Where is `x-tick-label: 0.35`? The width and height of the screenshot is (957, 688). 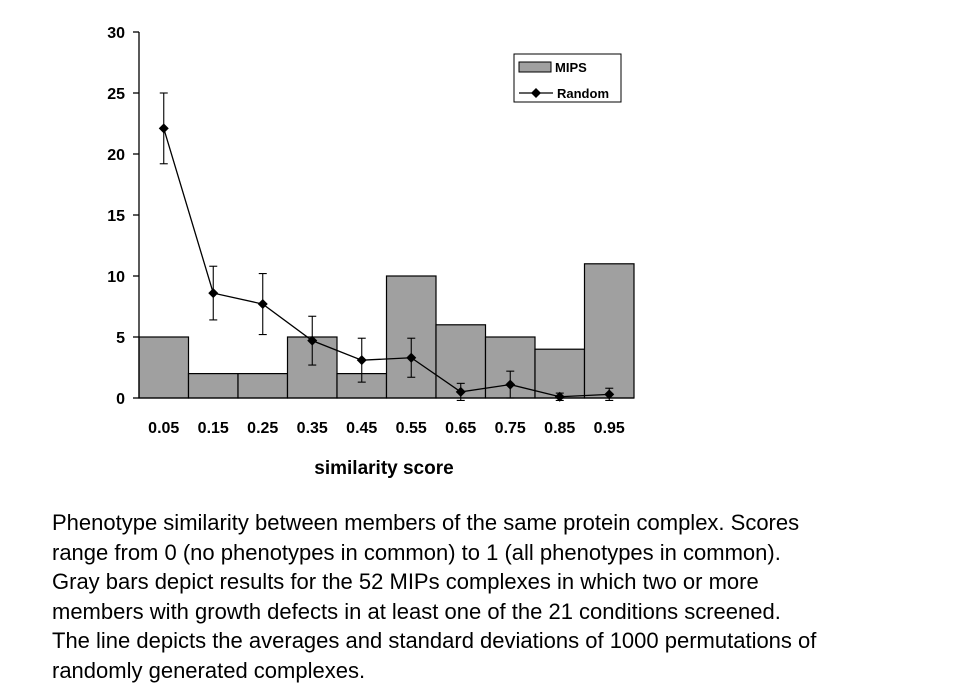 x-tick-label: 0.35 is located at coordinates (312, 428).